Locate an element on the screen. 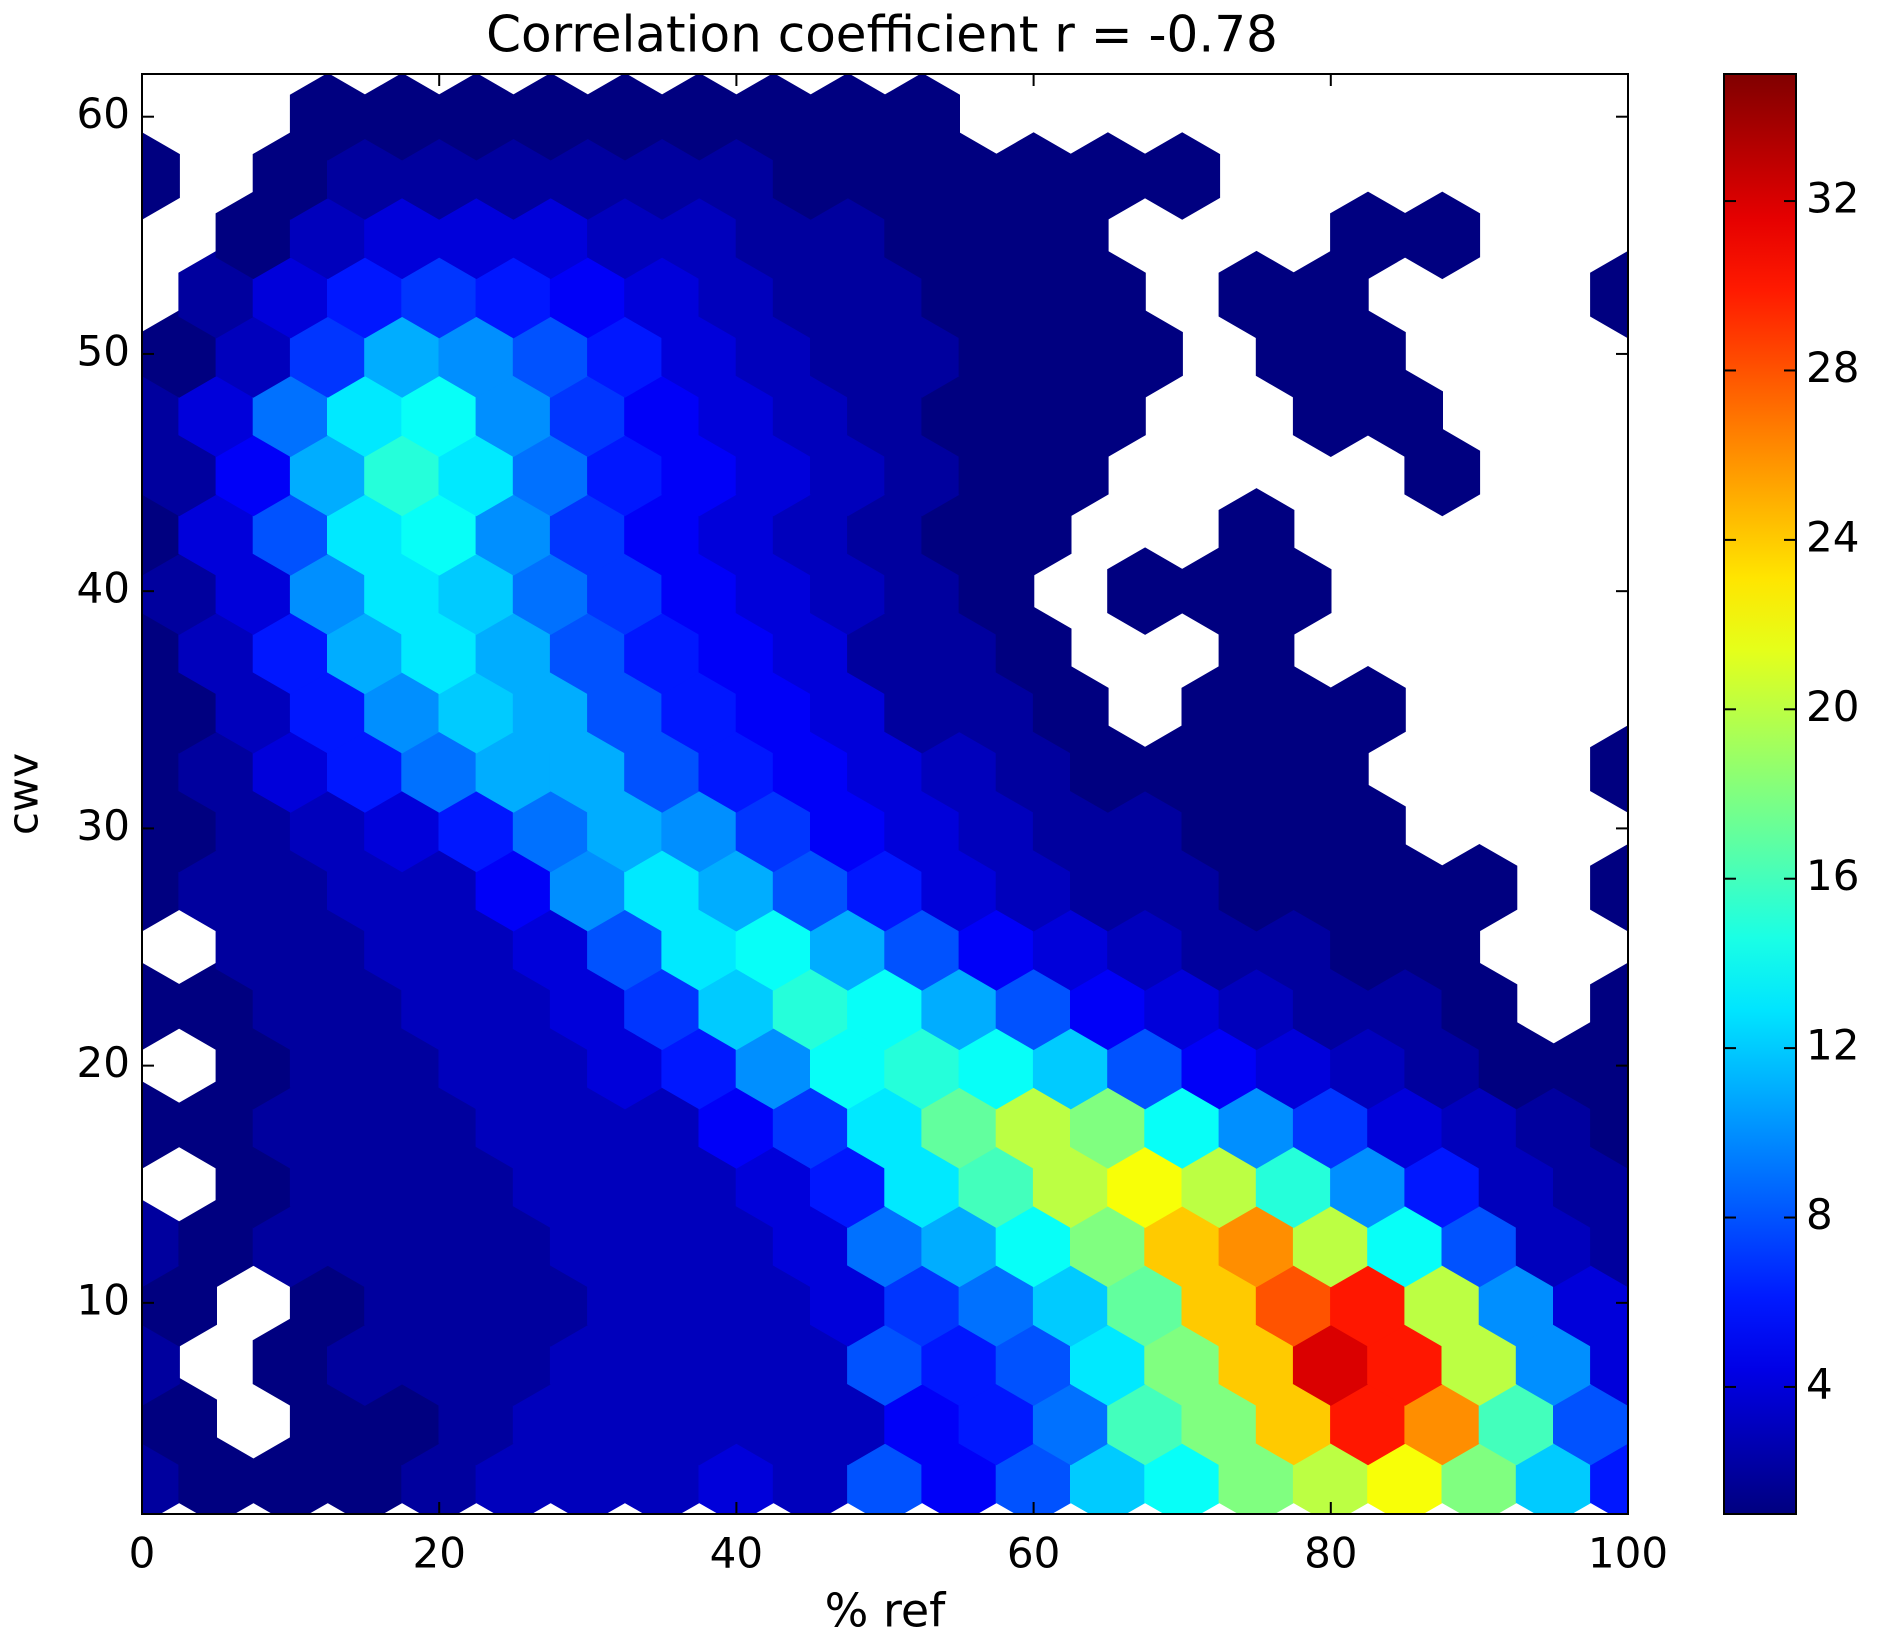 The image size is (1878, 1641). y-tick-label: 60 is located at coordinates (103, 113).